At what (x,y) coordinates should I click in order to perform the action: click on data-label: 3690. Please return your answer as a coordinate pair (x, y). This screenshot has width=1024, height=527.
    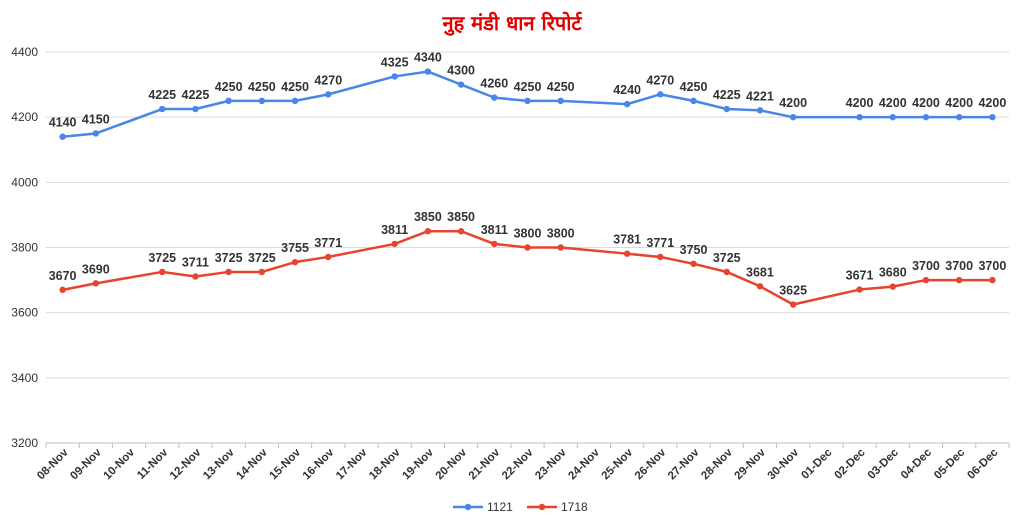
    Looking at the image, I should click on (96, 269).